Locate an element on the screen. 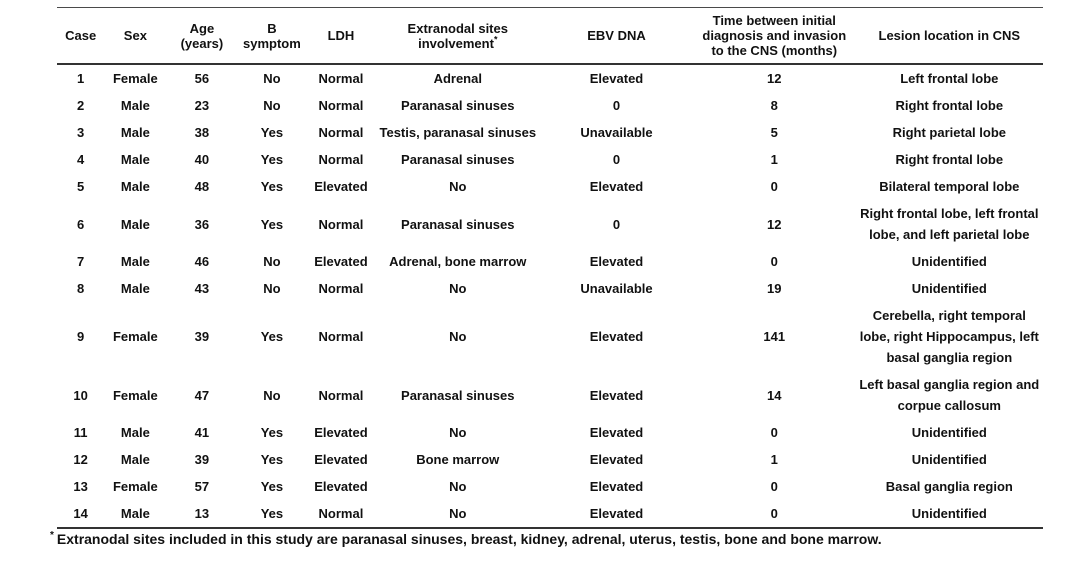 This screenshot has width=1080, height=570. cell-case: 4 is located at coordinates (81, 159).